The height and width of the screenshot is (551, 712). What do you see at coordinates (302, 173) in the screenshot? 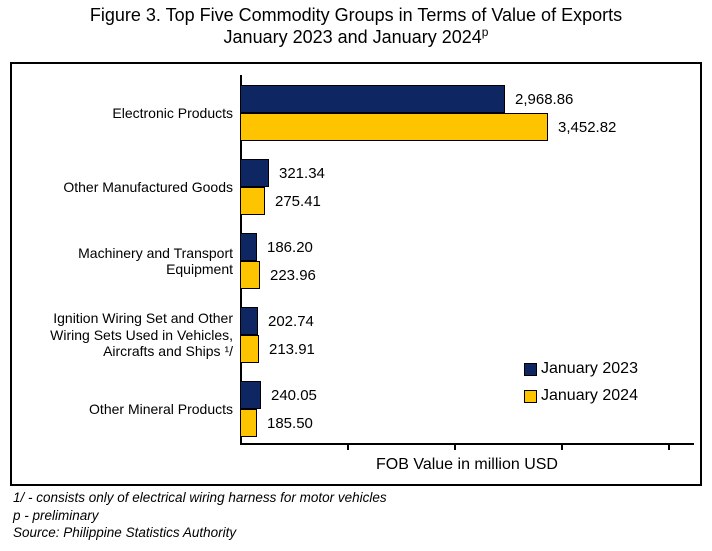
I see `value-label-january-2023-other-manufactured-goods: 321.34` at bounding box center [302, 173].